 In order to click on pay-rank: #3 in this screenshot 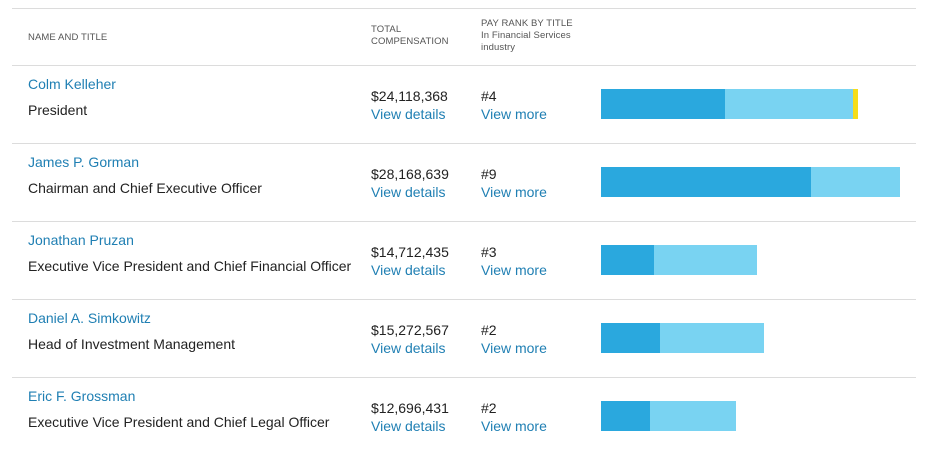, I will do `click(489, 252)`.